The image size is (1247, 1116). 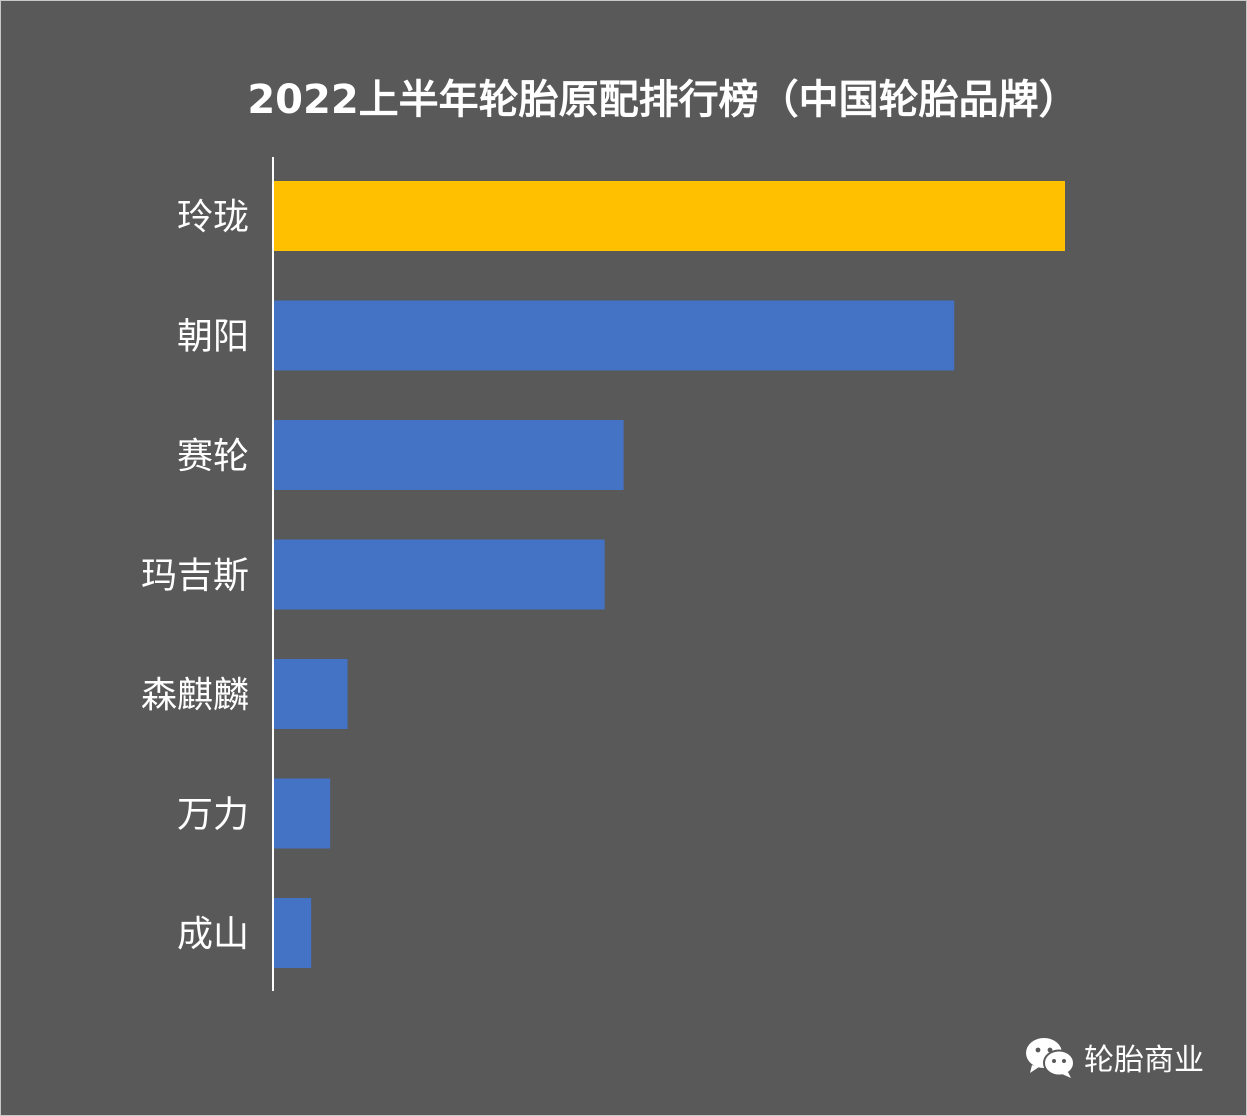 What do you see at coordinates (195, 576) in the screenshot?
I see `category-label-3: 玛吉斯` at bounding box center [195, 576].